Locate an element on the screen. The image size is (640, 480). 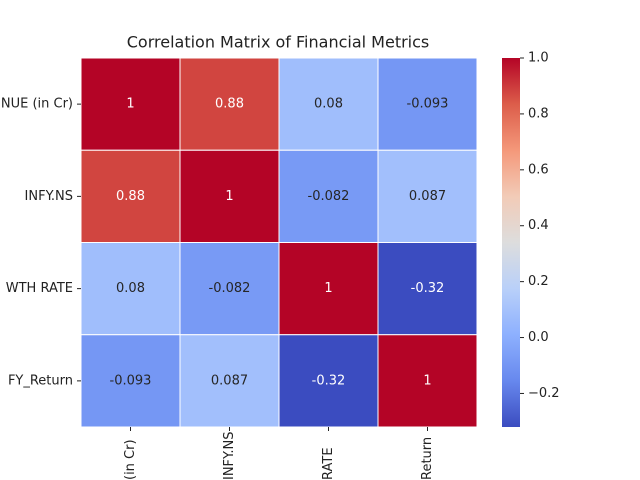
colorbar-tick-label: 0.8 is located at coordinates (538, 113).